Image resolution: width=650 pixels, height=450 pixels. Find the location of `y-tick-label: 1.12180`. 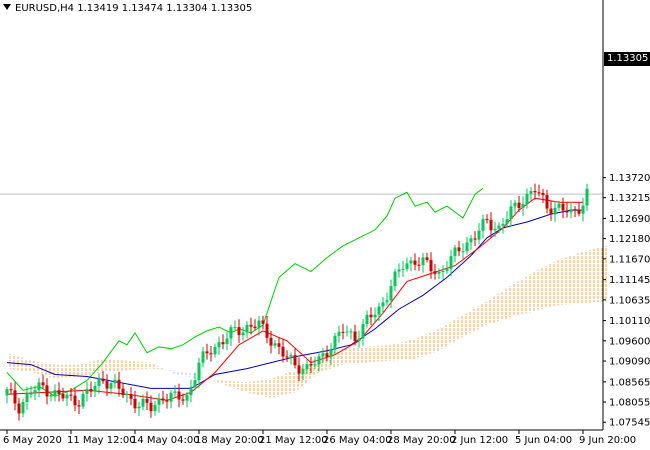

y-tick-label: 1.12180 is located at coordinates (629, 239).